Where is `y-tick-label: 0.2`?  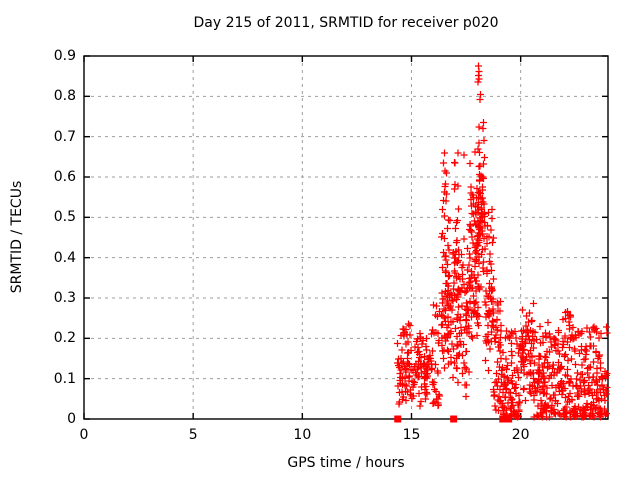 y-tick-label: 0.2 is located at coordinates (64, 338).